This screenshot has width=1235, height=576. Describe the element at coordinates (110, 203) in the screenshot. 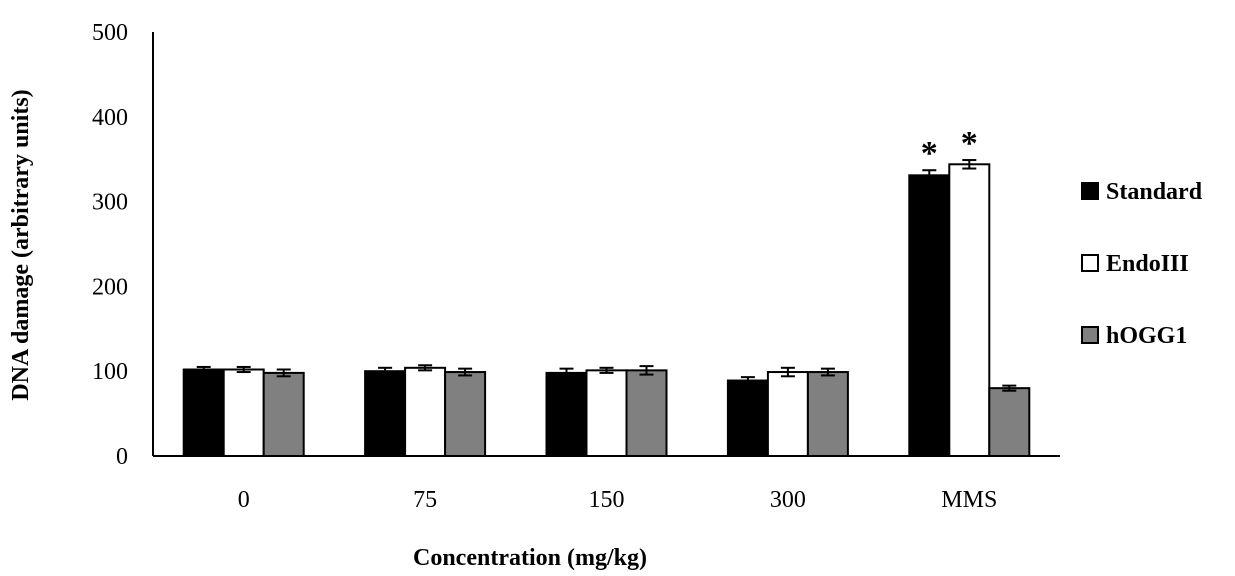

I see `y-tick-label: 300` at that location.